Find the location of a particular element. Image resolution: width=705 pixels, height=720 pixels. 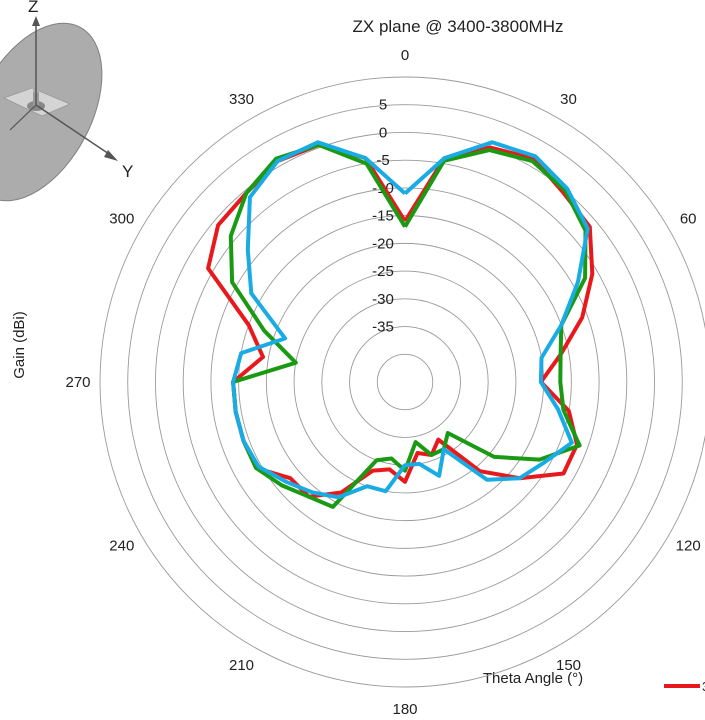

radial-tick-label: -30 is located at coordinates (383, 299).